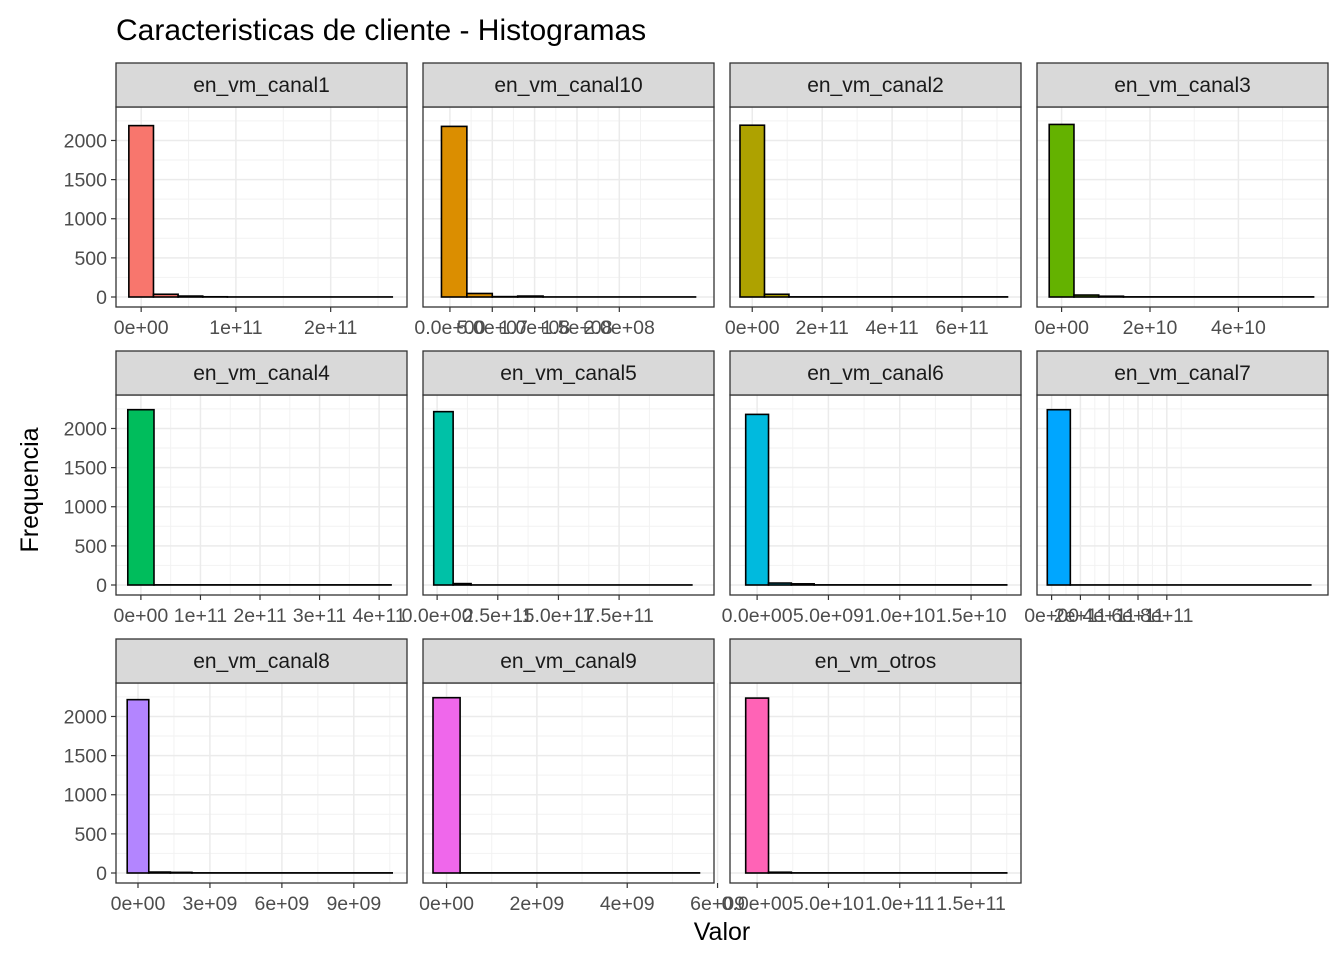 This screenshot has height=965, width=1344. What do you see at coordinates (971, 904) in the screenshot?
I see `x-tick-label: 1.5e+11` at bounding box center [971, 904].